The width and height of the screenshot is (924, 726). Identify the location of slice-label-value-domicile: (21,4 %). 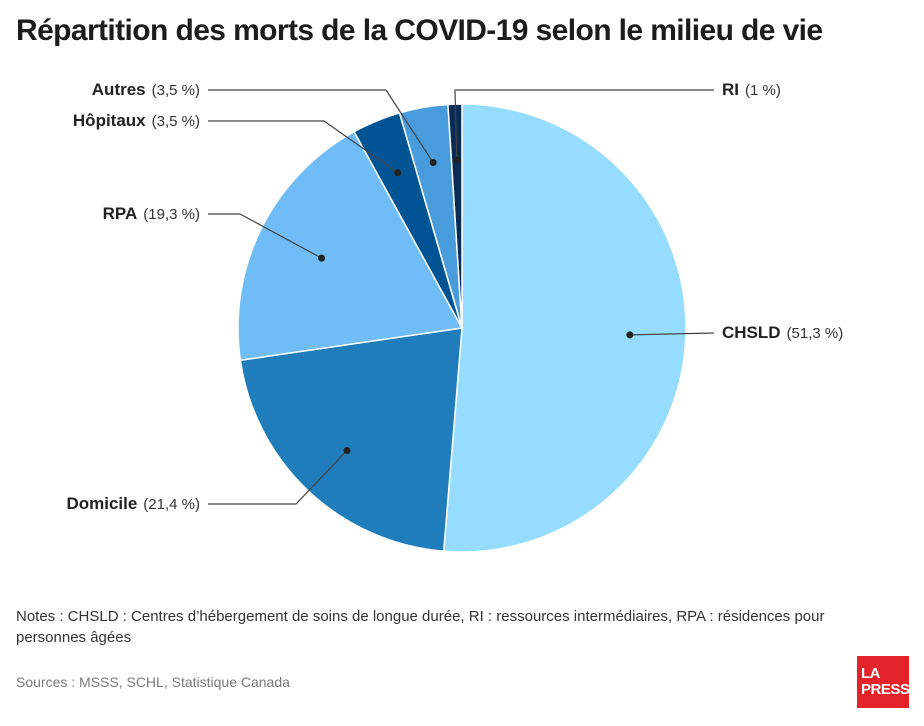
(171, 504).